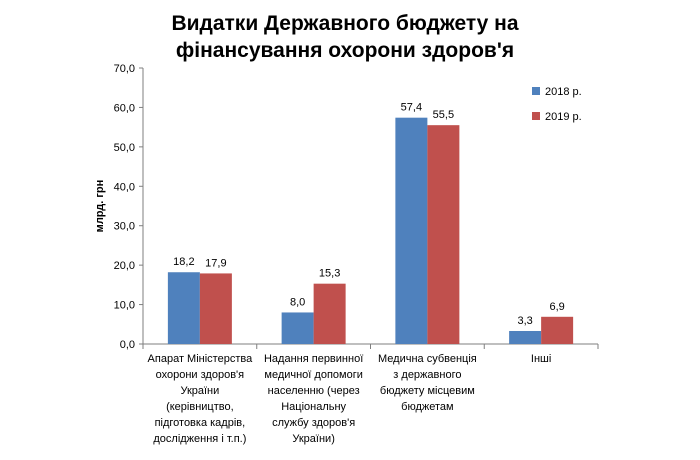 The height and width of the screenshot is (460, 700). Describe the element at coordinates (124, 187) in the screenshot. I see `y-tick-label: 40,0` at that location.